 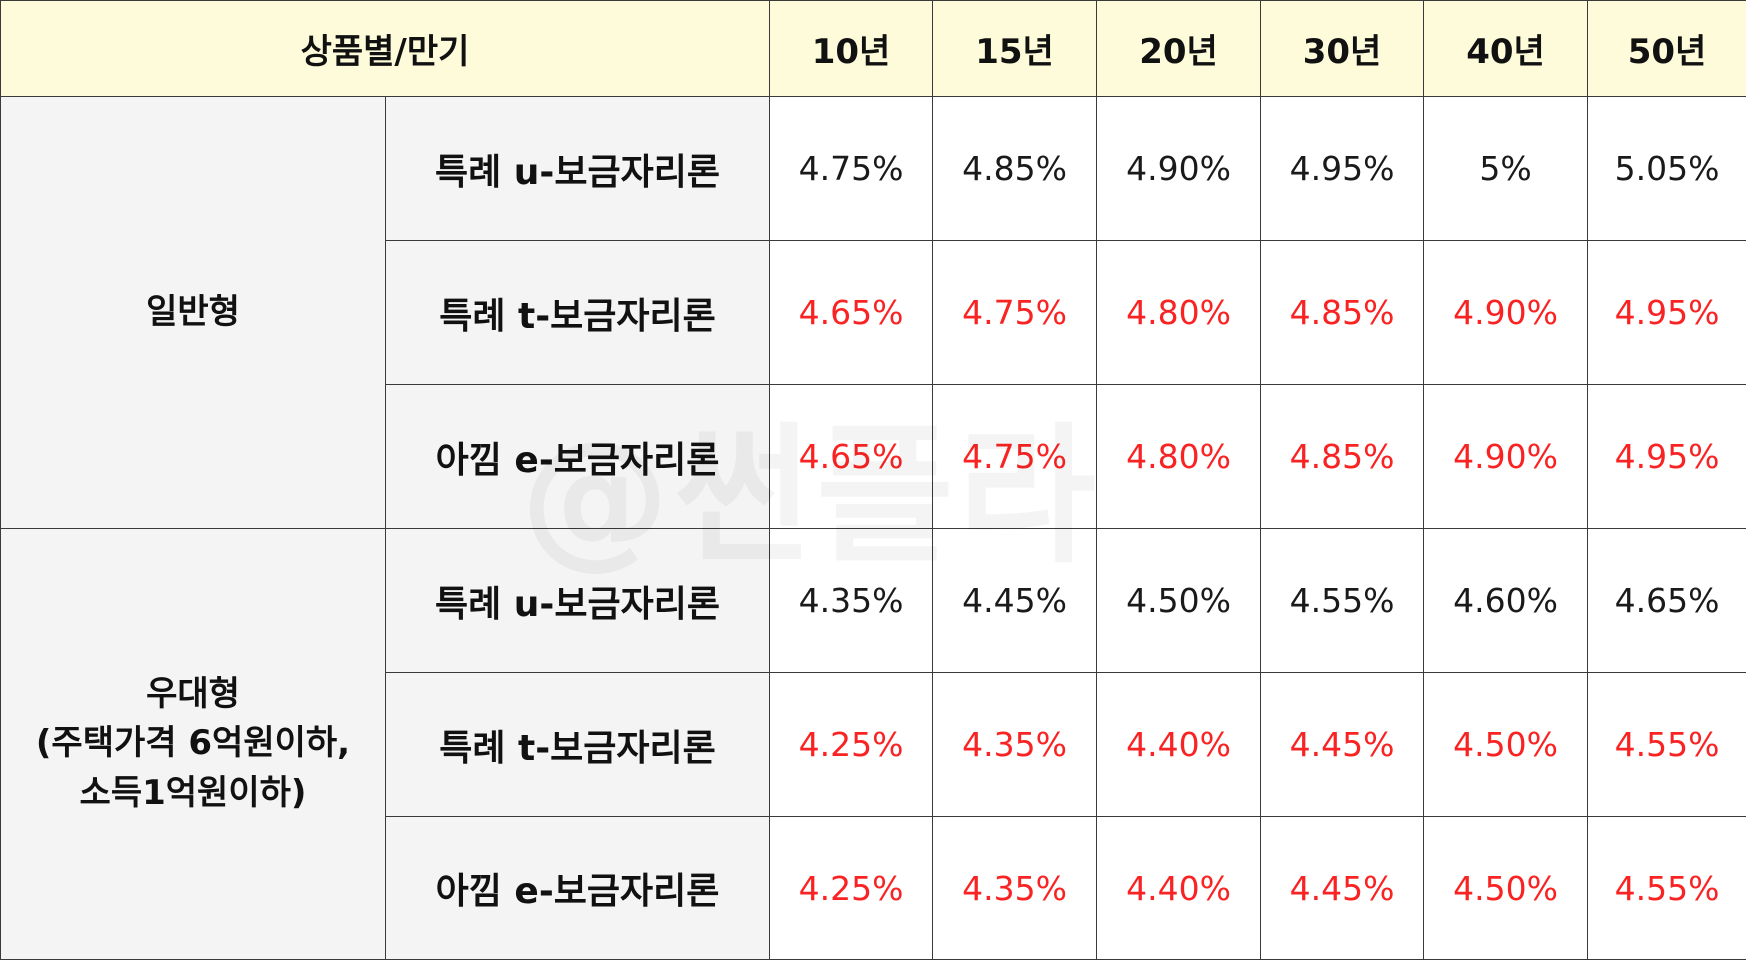 I want to click on group-label-line: 우대형, so click(x=193, y=694).